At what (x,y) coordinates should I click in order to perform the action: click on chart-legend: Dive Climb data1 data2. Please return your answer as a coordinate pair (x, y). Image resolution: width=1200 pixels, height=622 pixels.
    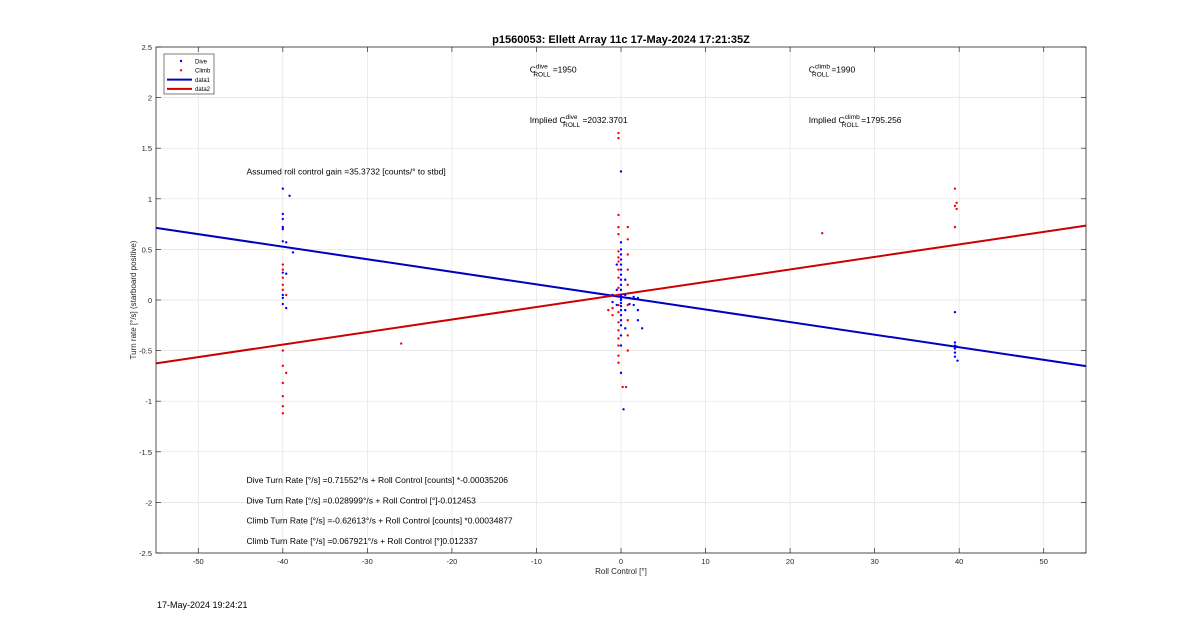
    Looking at the image, I should click on (189, 74).